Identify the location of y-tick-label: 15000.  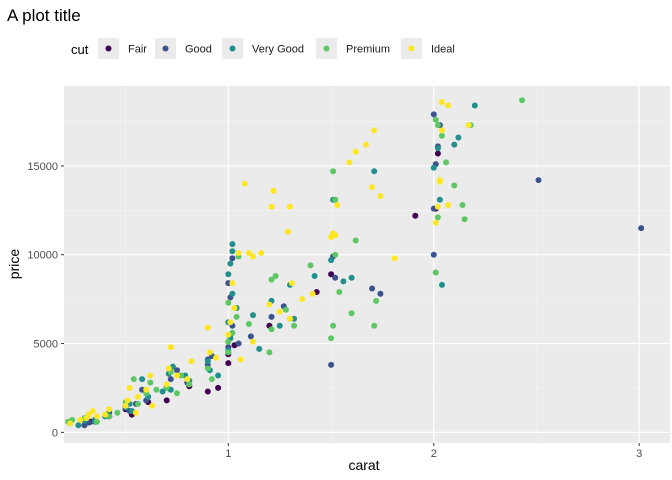
(42, 167).